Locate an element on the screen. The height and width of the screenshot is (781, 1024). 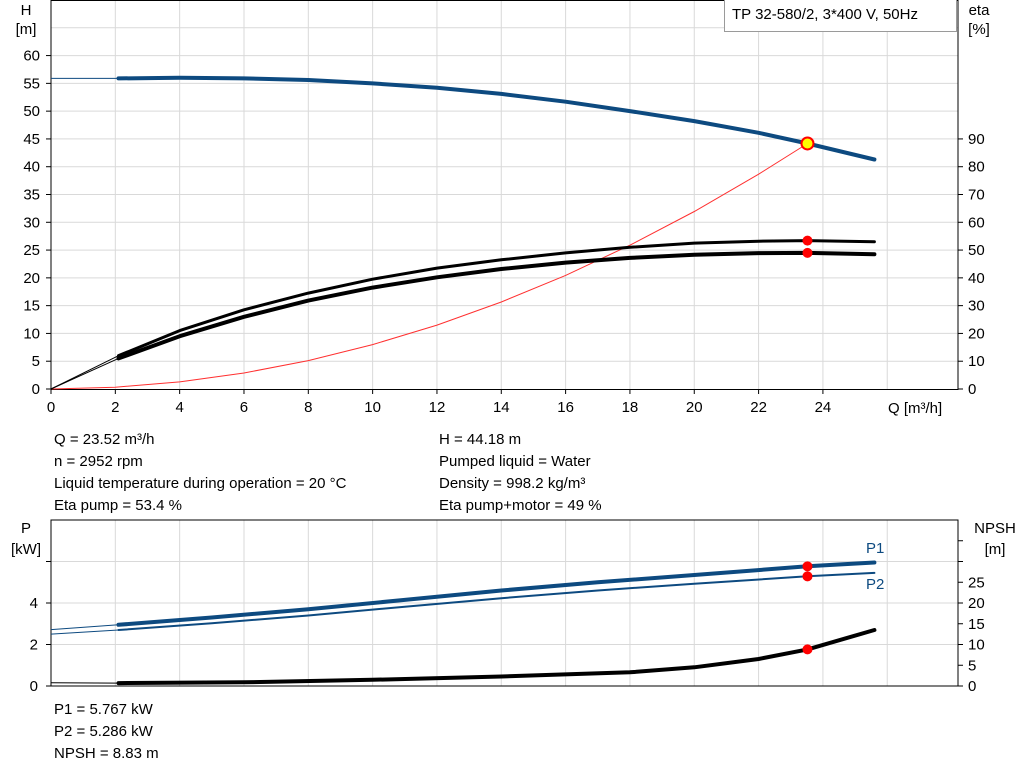
eta-tick-label: 20 is located at coordinates (976, 333).